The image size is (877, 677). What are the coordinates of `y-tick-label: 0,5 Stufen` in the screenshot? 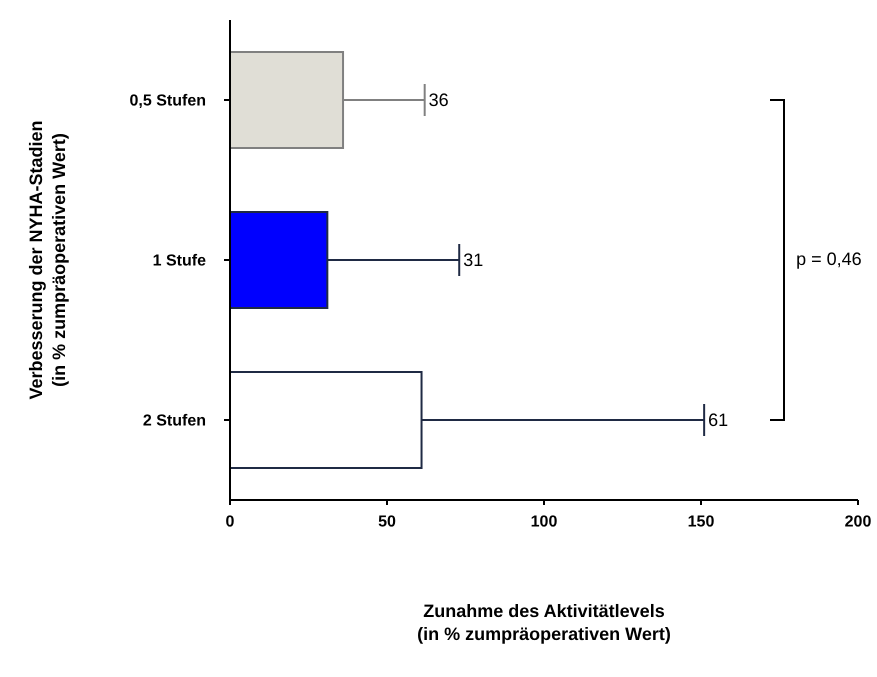 It's located at (168, 101).